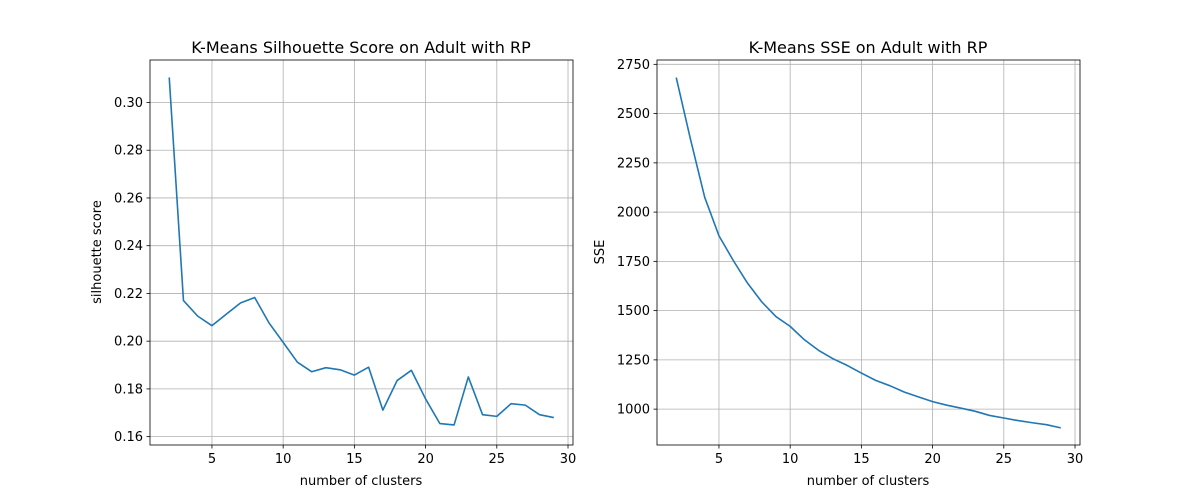 This screenshot has height=500, width=1200. Describe the element at coordinates (128, 389) in the screenshot. I see `y-tick-label: 0.18` at that location.